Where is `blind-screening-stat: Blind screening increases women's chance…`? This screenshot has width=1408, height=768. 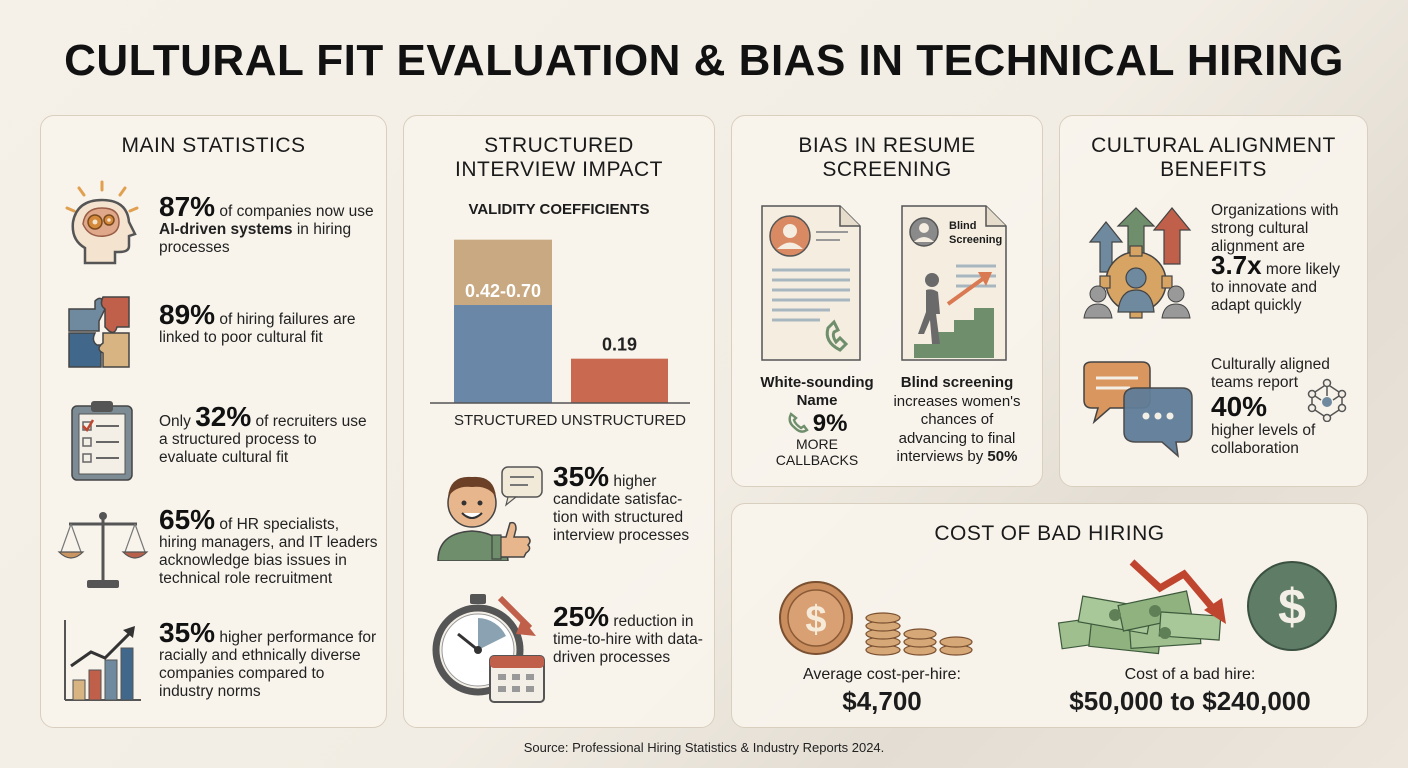 blind-screening-stat: Blind screening increases women's chance… is located at coordinates (957, 419).